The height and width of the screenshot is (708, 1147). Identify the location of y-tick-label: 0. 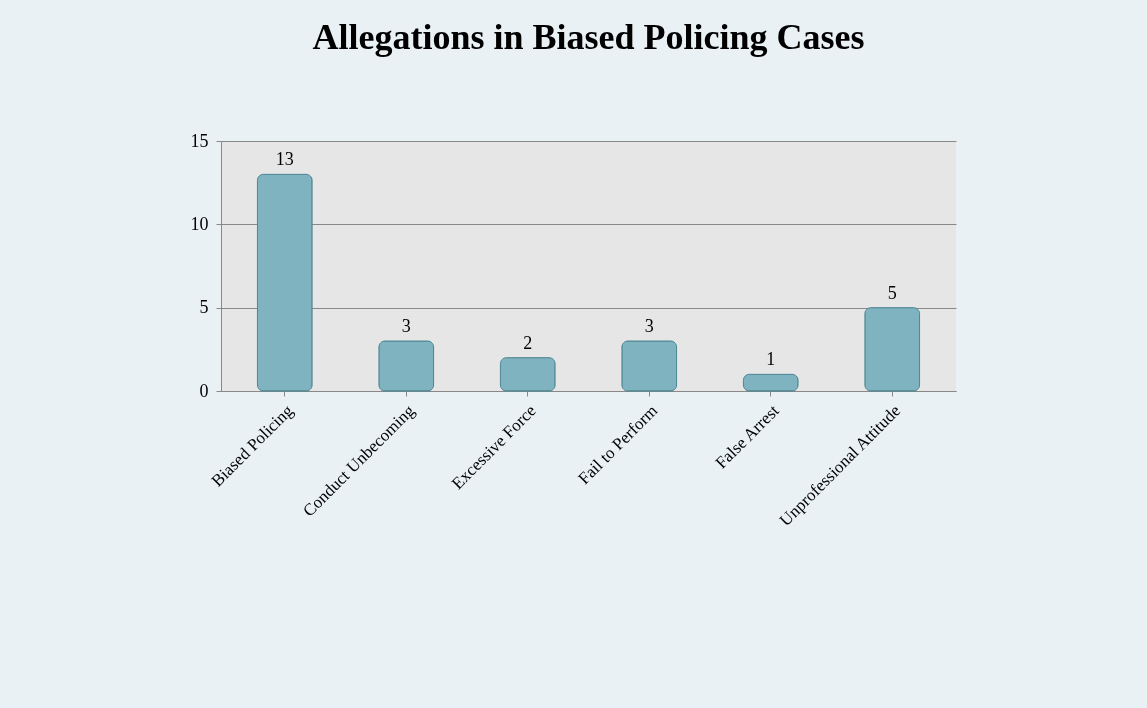
(204, 390).